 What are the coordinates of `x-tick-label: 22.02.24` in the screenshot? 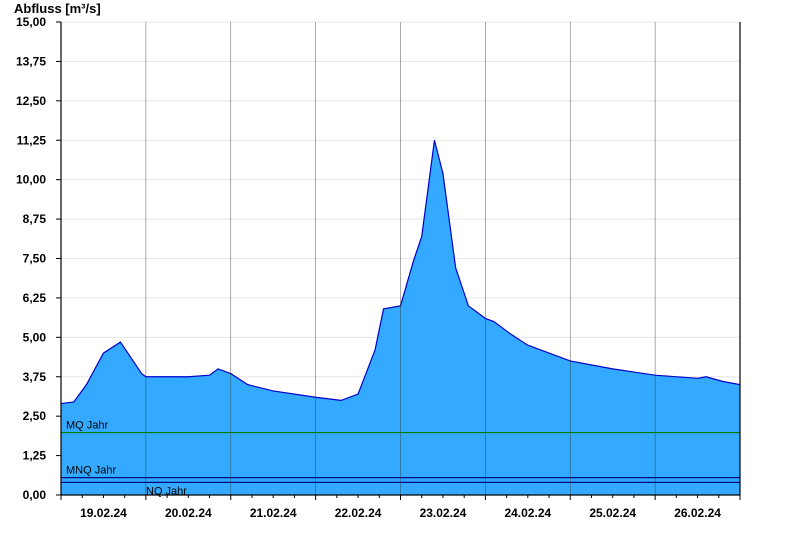 It's located at (358, 513).